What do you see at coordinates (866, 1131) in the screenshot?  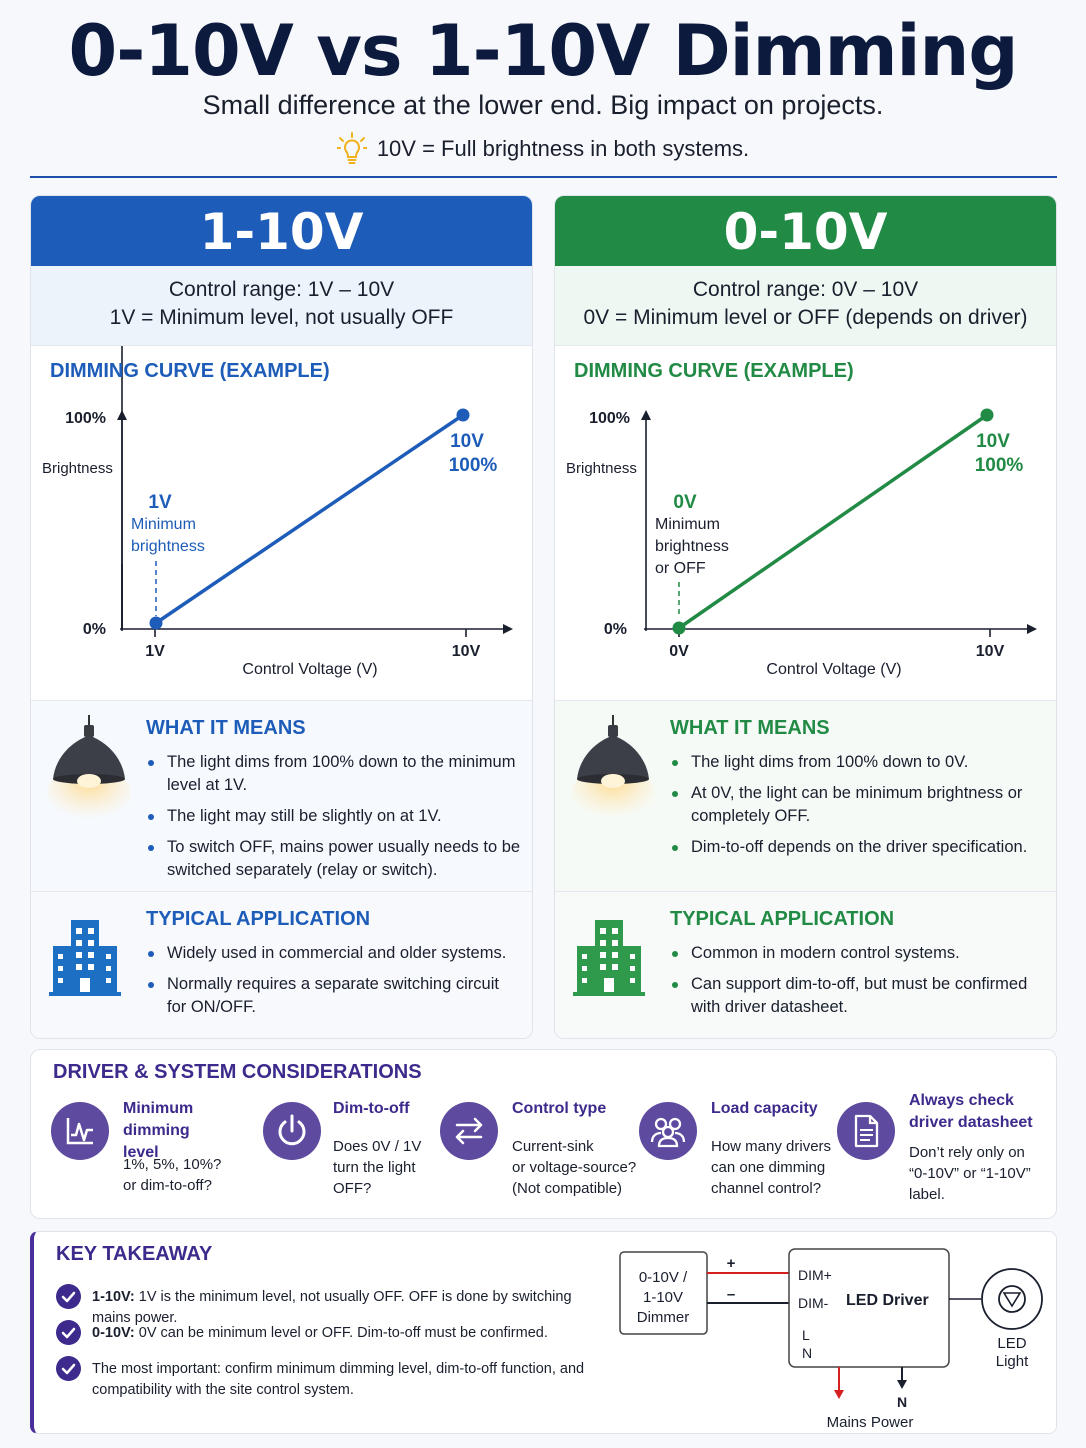 I see `document-icon` at bounding box center [866, 1131].